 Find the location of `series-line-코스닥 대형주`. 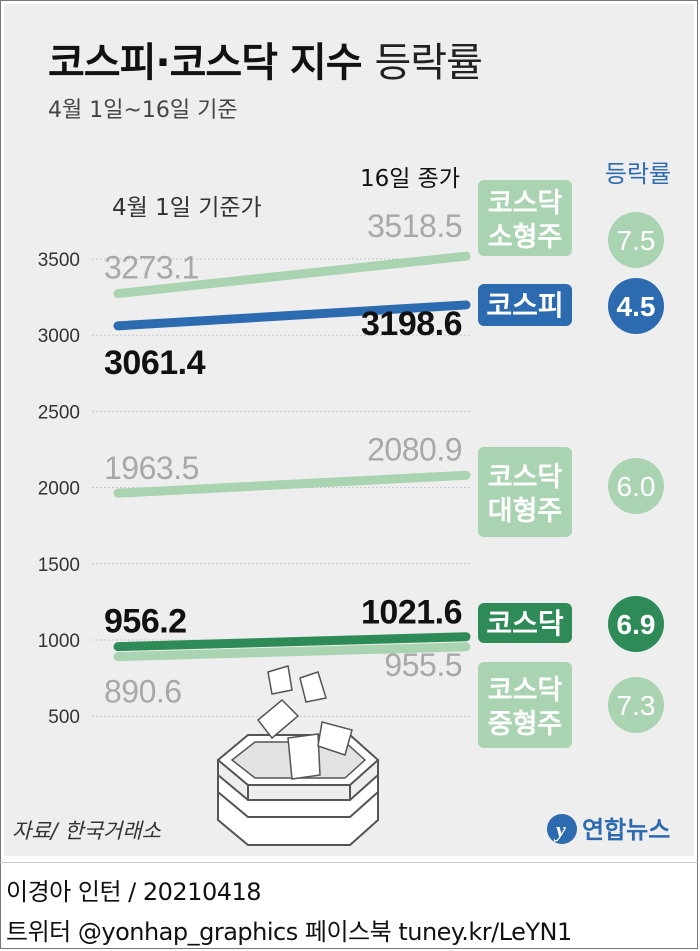

series-line-코스닥 대형주 is located at coordinates (292, 484).